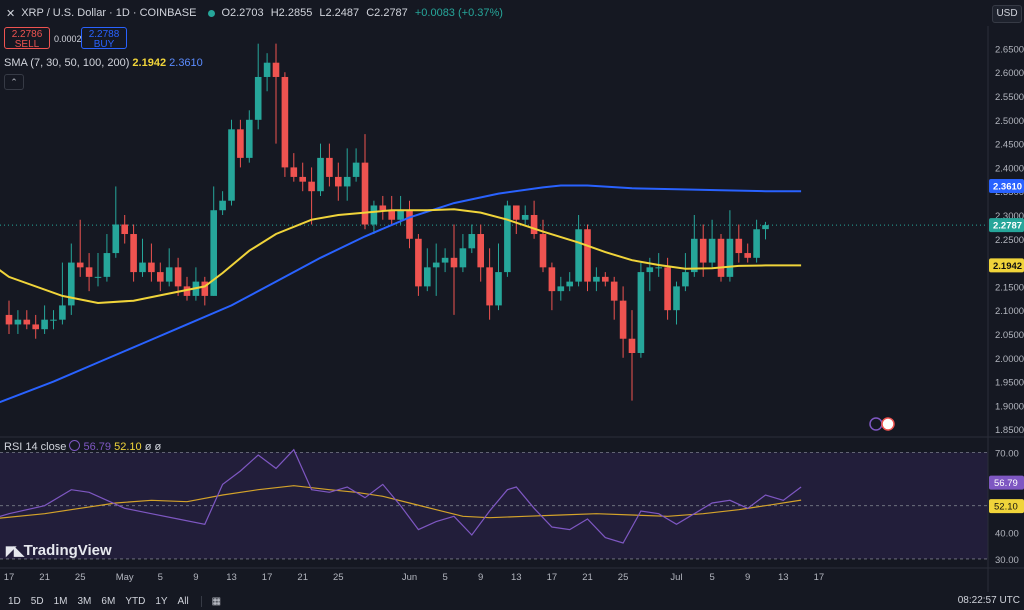 The width and height of the screenshot is (1024, 610). I want to click on timeframe-all: All, so click(183, 601).